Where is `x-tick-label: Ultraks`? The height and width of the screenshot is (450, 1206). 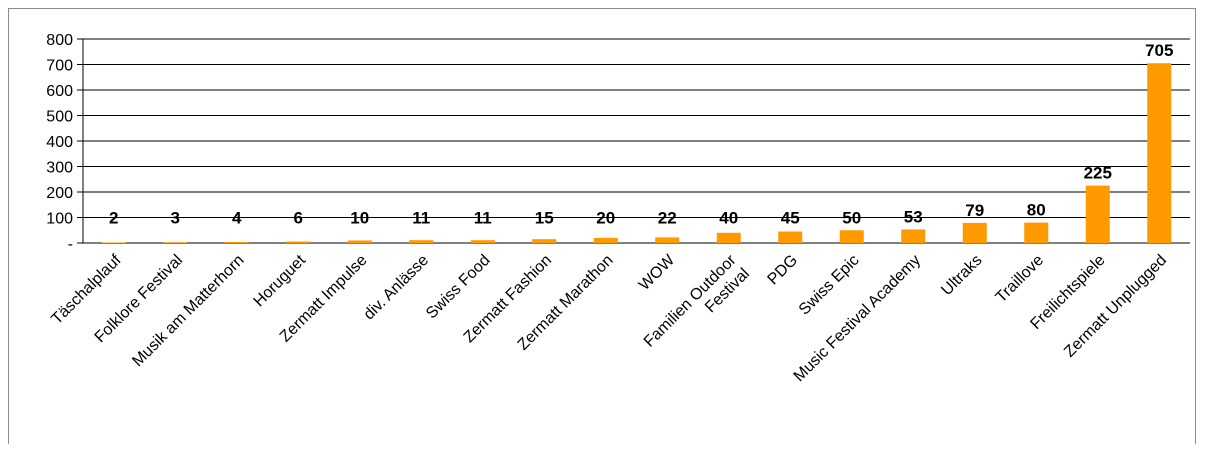 x-tick-label: Ultraks is located at coordinates (961, 275).